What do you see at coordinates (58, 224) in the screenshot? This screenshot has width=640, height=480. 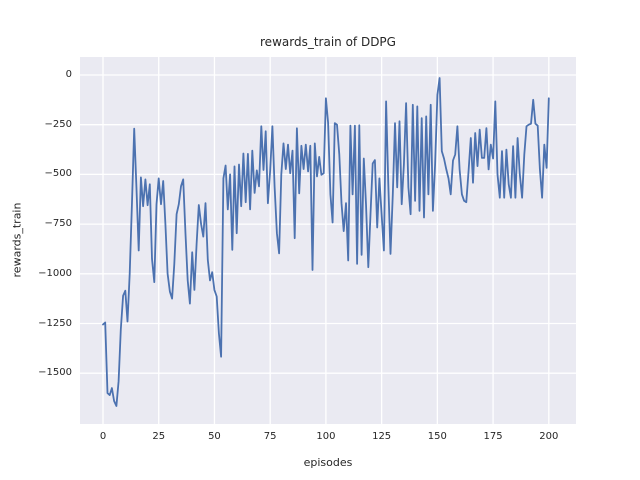 I see `y-tick-label: −750` at bounding box center [58, 224].